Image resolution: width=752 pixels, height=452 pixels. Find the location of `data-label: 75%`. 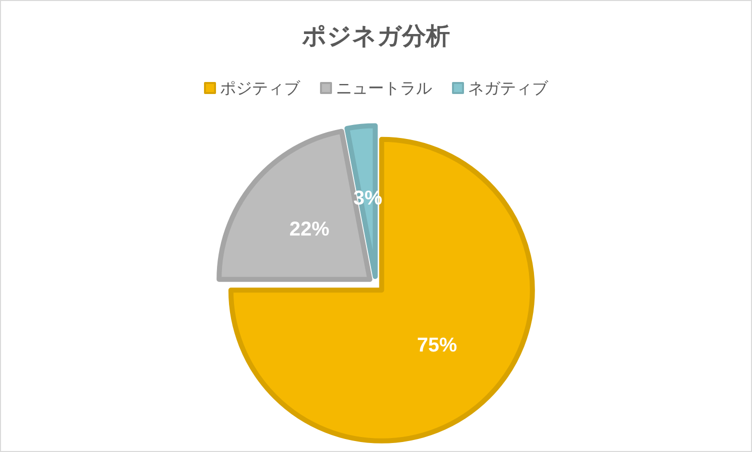

data-label: 75% is located at coordinates (437, 345).